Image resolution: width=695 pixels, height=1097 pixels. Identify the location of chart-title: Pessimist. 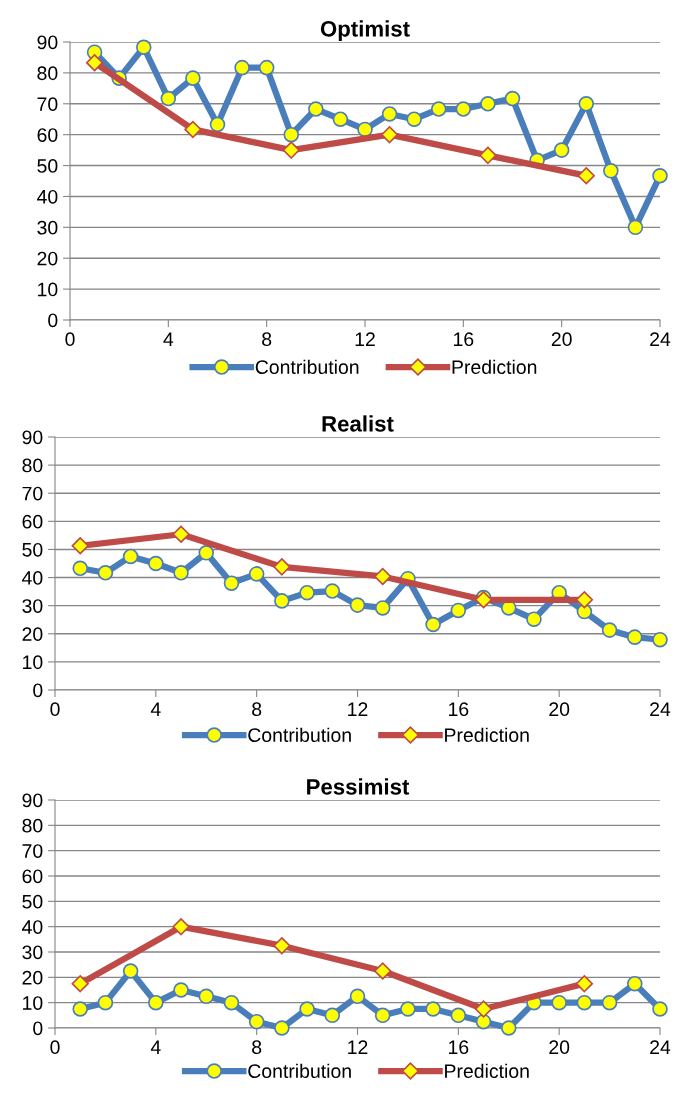
(358, 786).